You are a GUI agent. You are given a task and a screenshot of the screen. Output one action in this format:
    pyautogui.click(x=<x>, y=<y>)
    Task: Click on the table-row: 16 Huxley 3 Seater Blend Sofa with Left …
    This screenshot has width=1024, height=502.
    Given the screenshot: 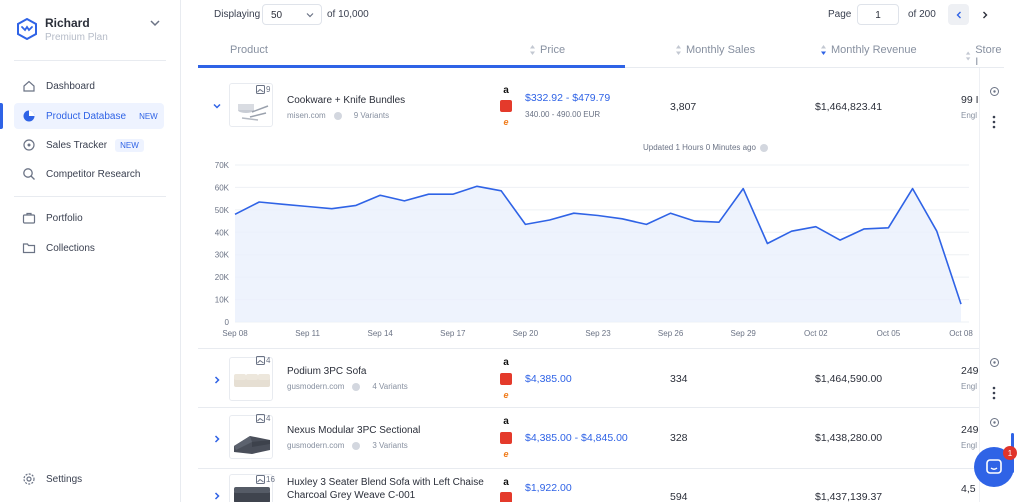 What is the action you would take?
    pyautogui.click(x=601, y=486)
    